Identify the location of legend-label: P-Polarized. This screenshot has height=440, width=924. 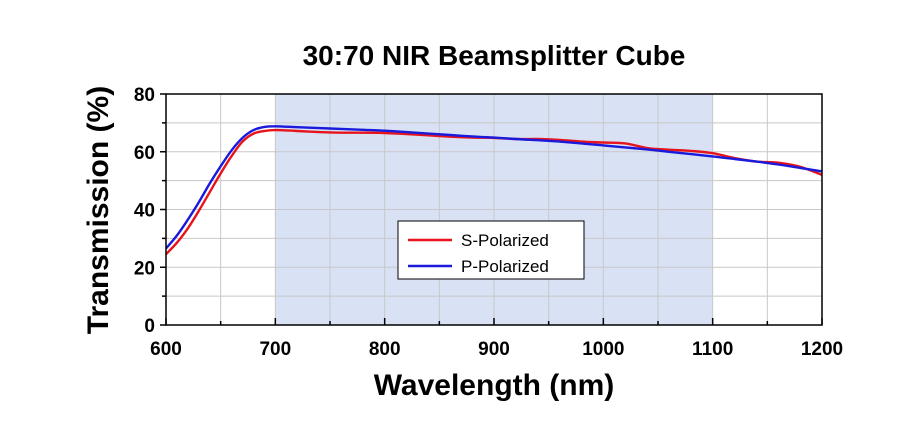
(505, 266).